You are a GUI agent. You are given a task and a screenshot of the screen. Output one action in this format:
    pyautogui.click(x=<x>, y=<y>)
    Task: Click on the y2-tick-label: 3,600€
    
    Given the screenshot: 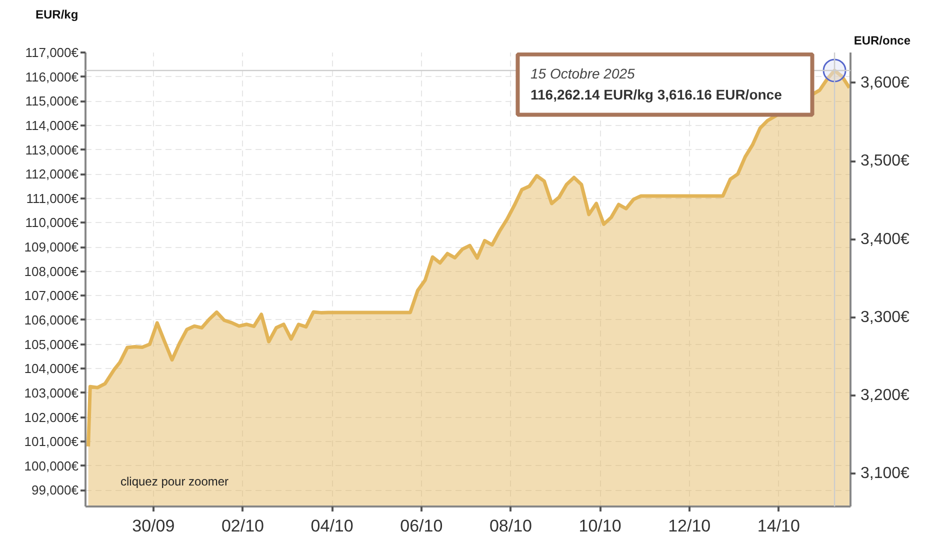 What is the action you would take?
    pyautogui.click(x=885, y=83)
    